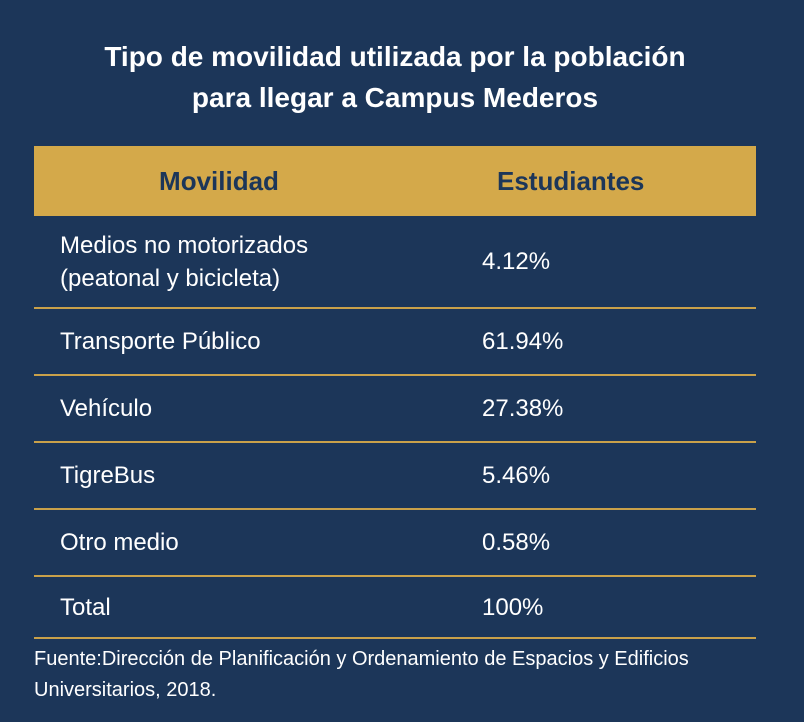 The image size is (804, 722). Describe the element at coordinates (125, 690) in the screenshot. I see `source-line-2: Universitarios, 2018.` at that location.